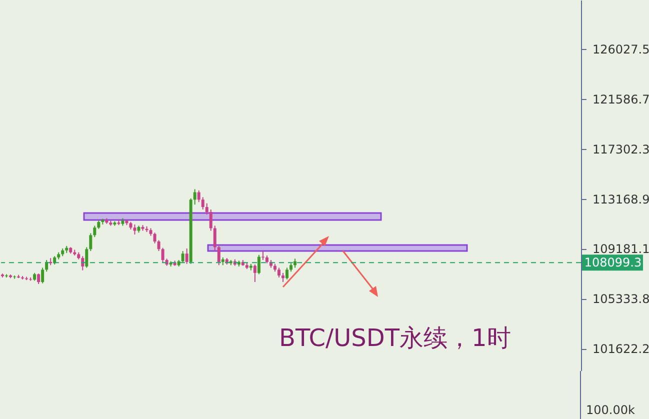  What do you see at coordinates (395, 338) in the screenshot?
I see `annotation: BTC/USDT永续，1时` at bounding box center [395, 338].